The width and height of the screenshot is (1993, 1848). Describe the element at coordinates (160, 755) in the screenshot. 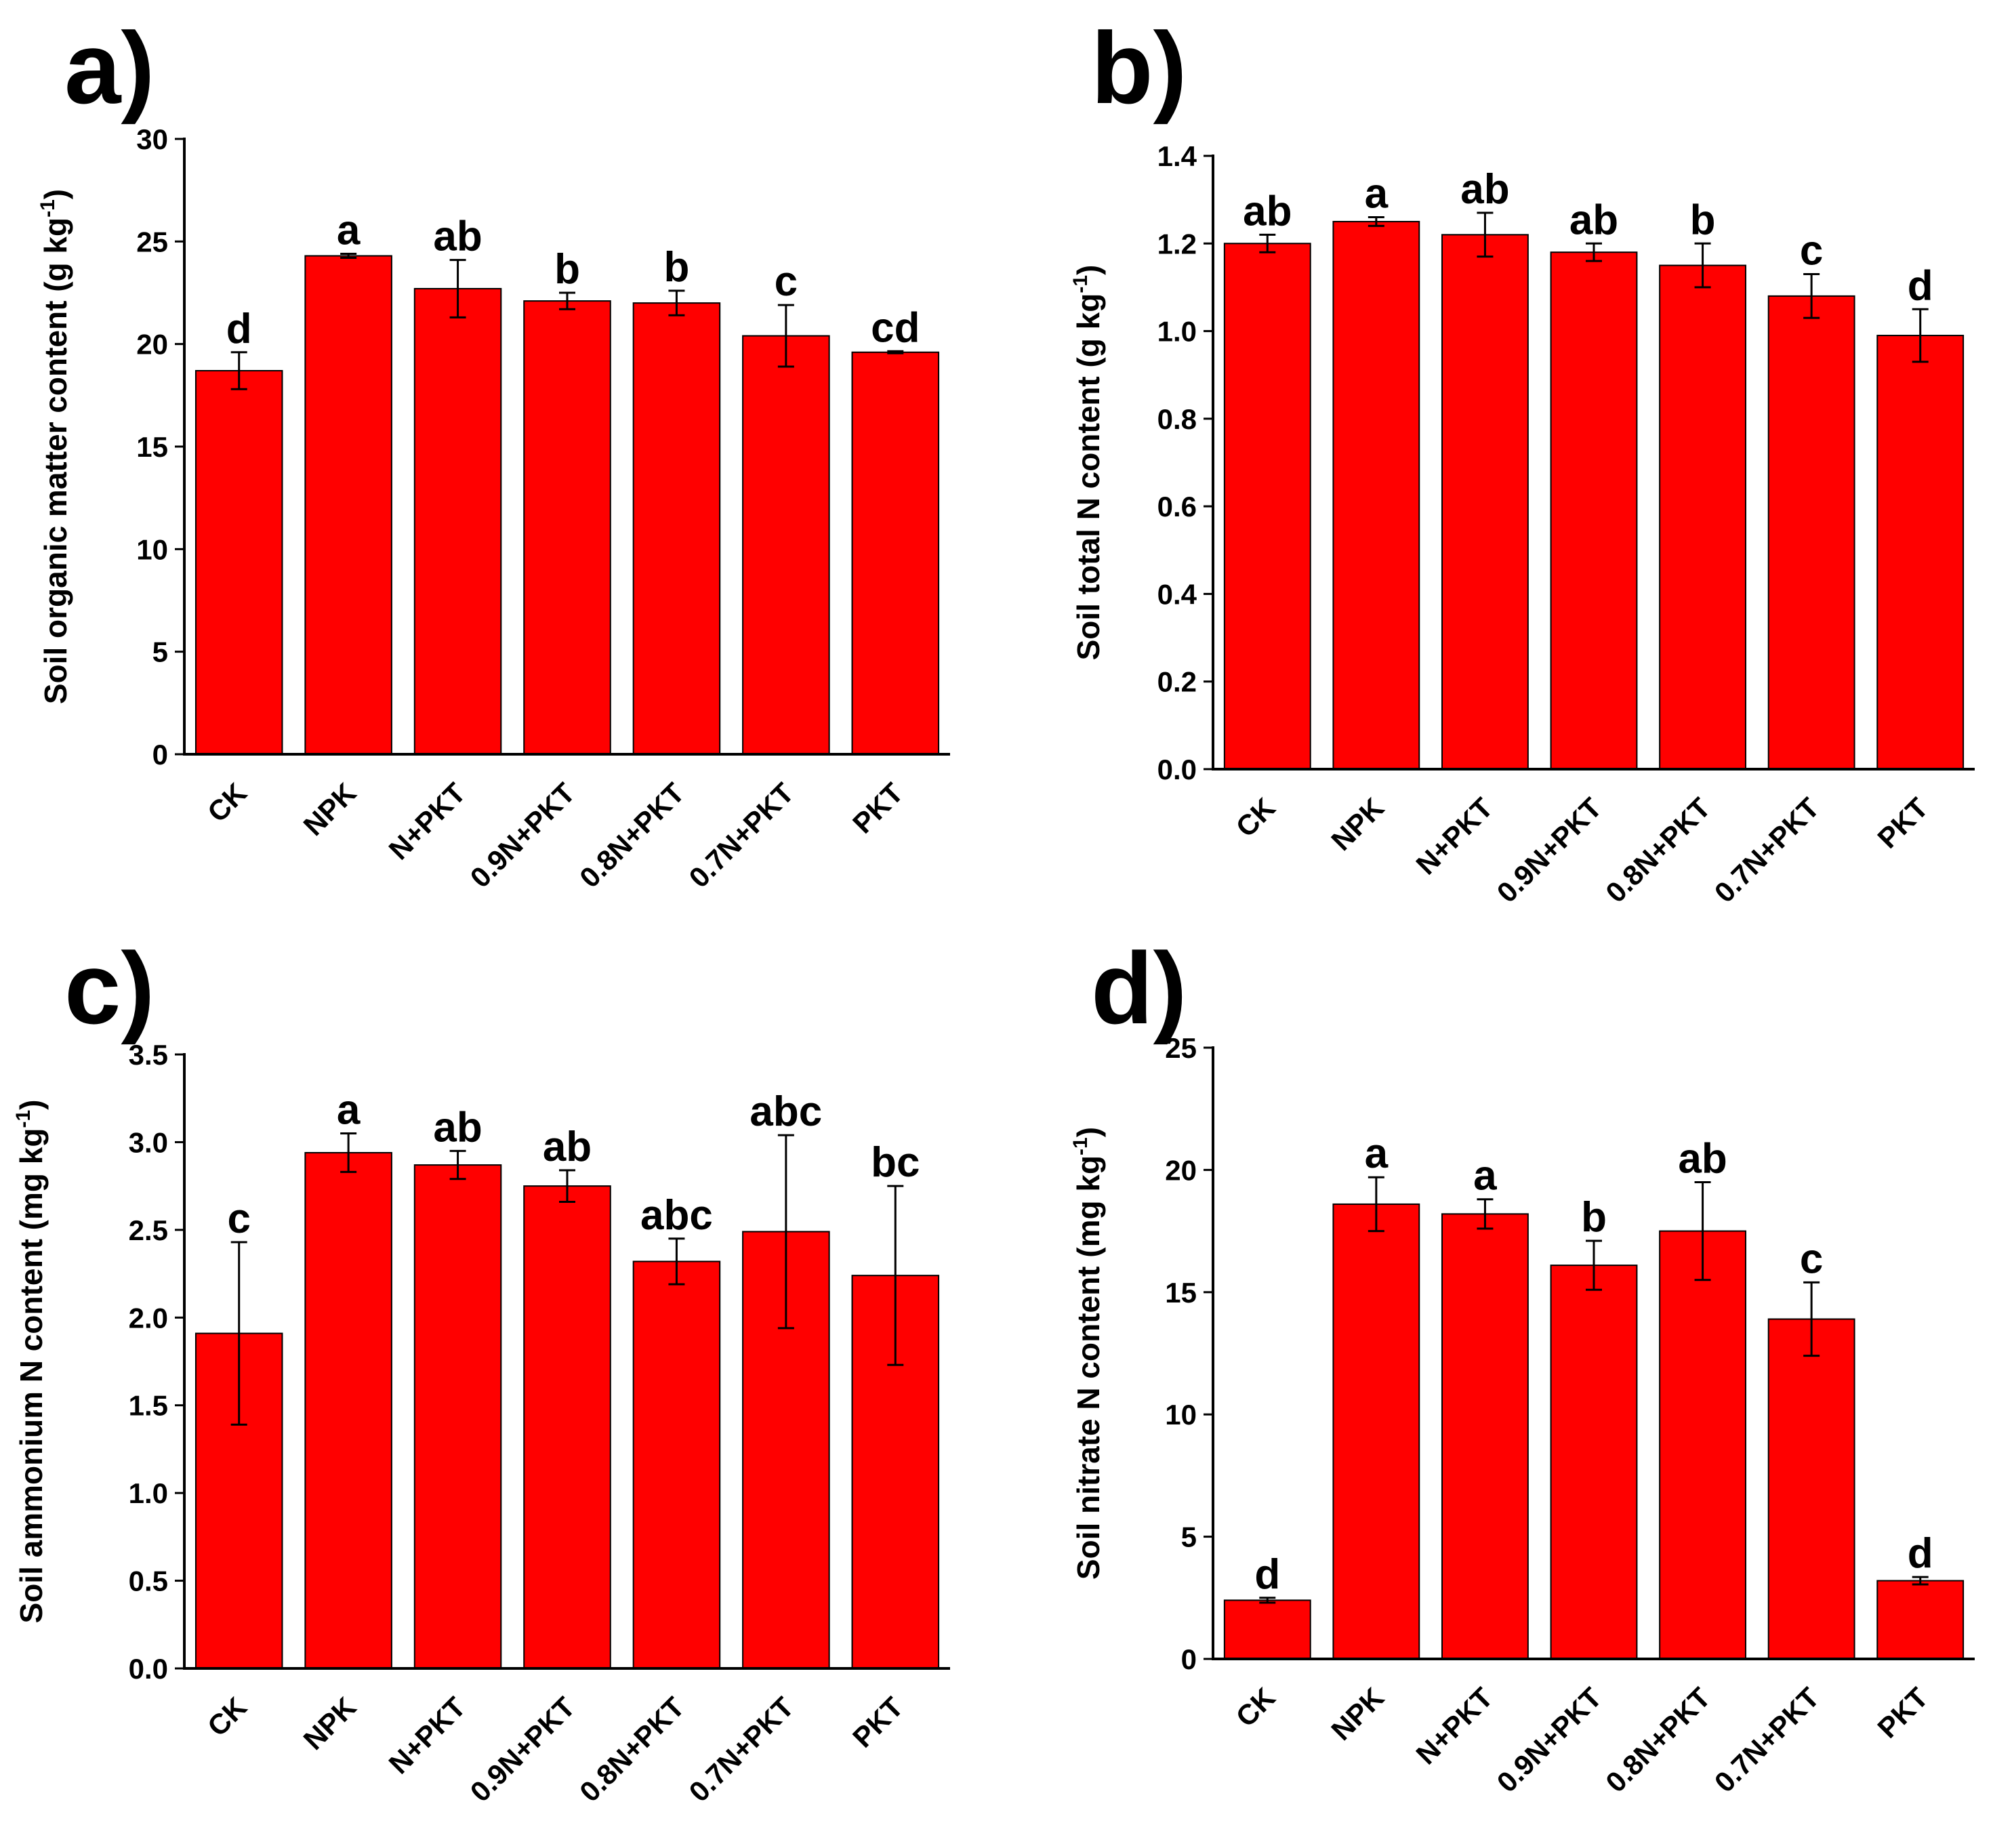

I see `y-tick-label: 0` at that location.